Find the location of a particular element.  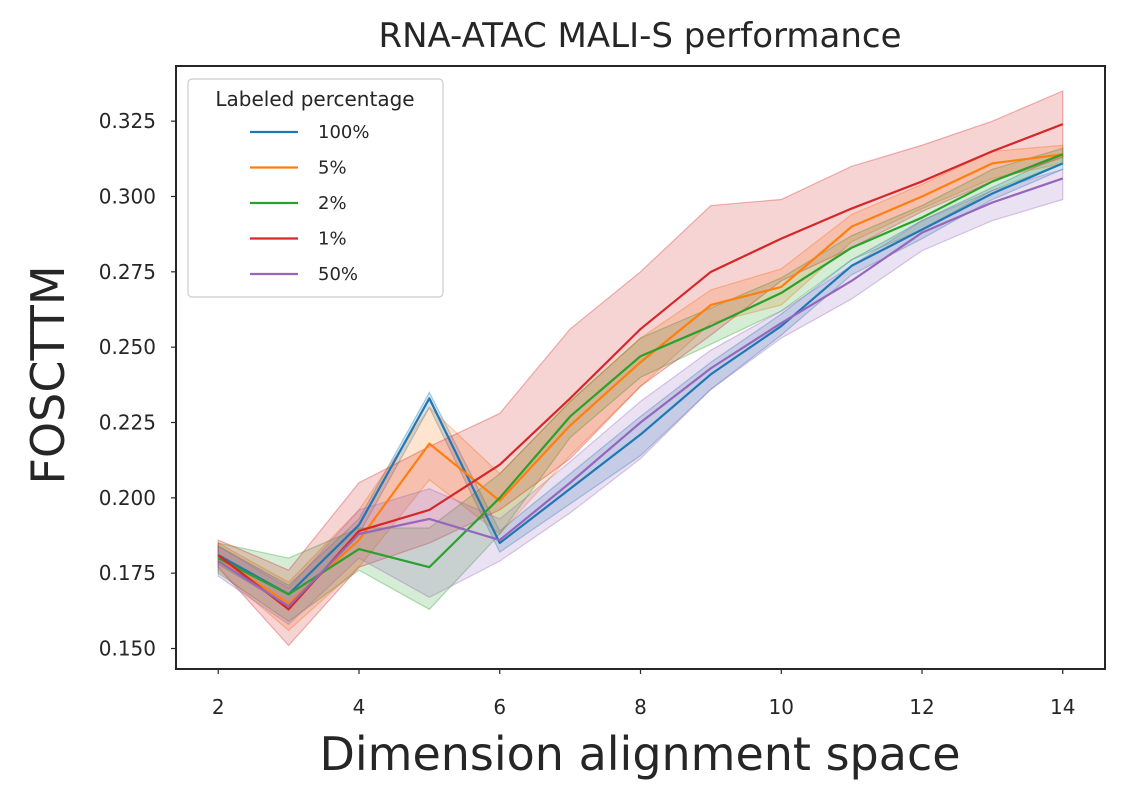

legend: Labeled percentage 100% 5% 2% 1% 50% is located at coordinates (315, 188).